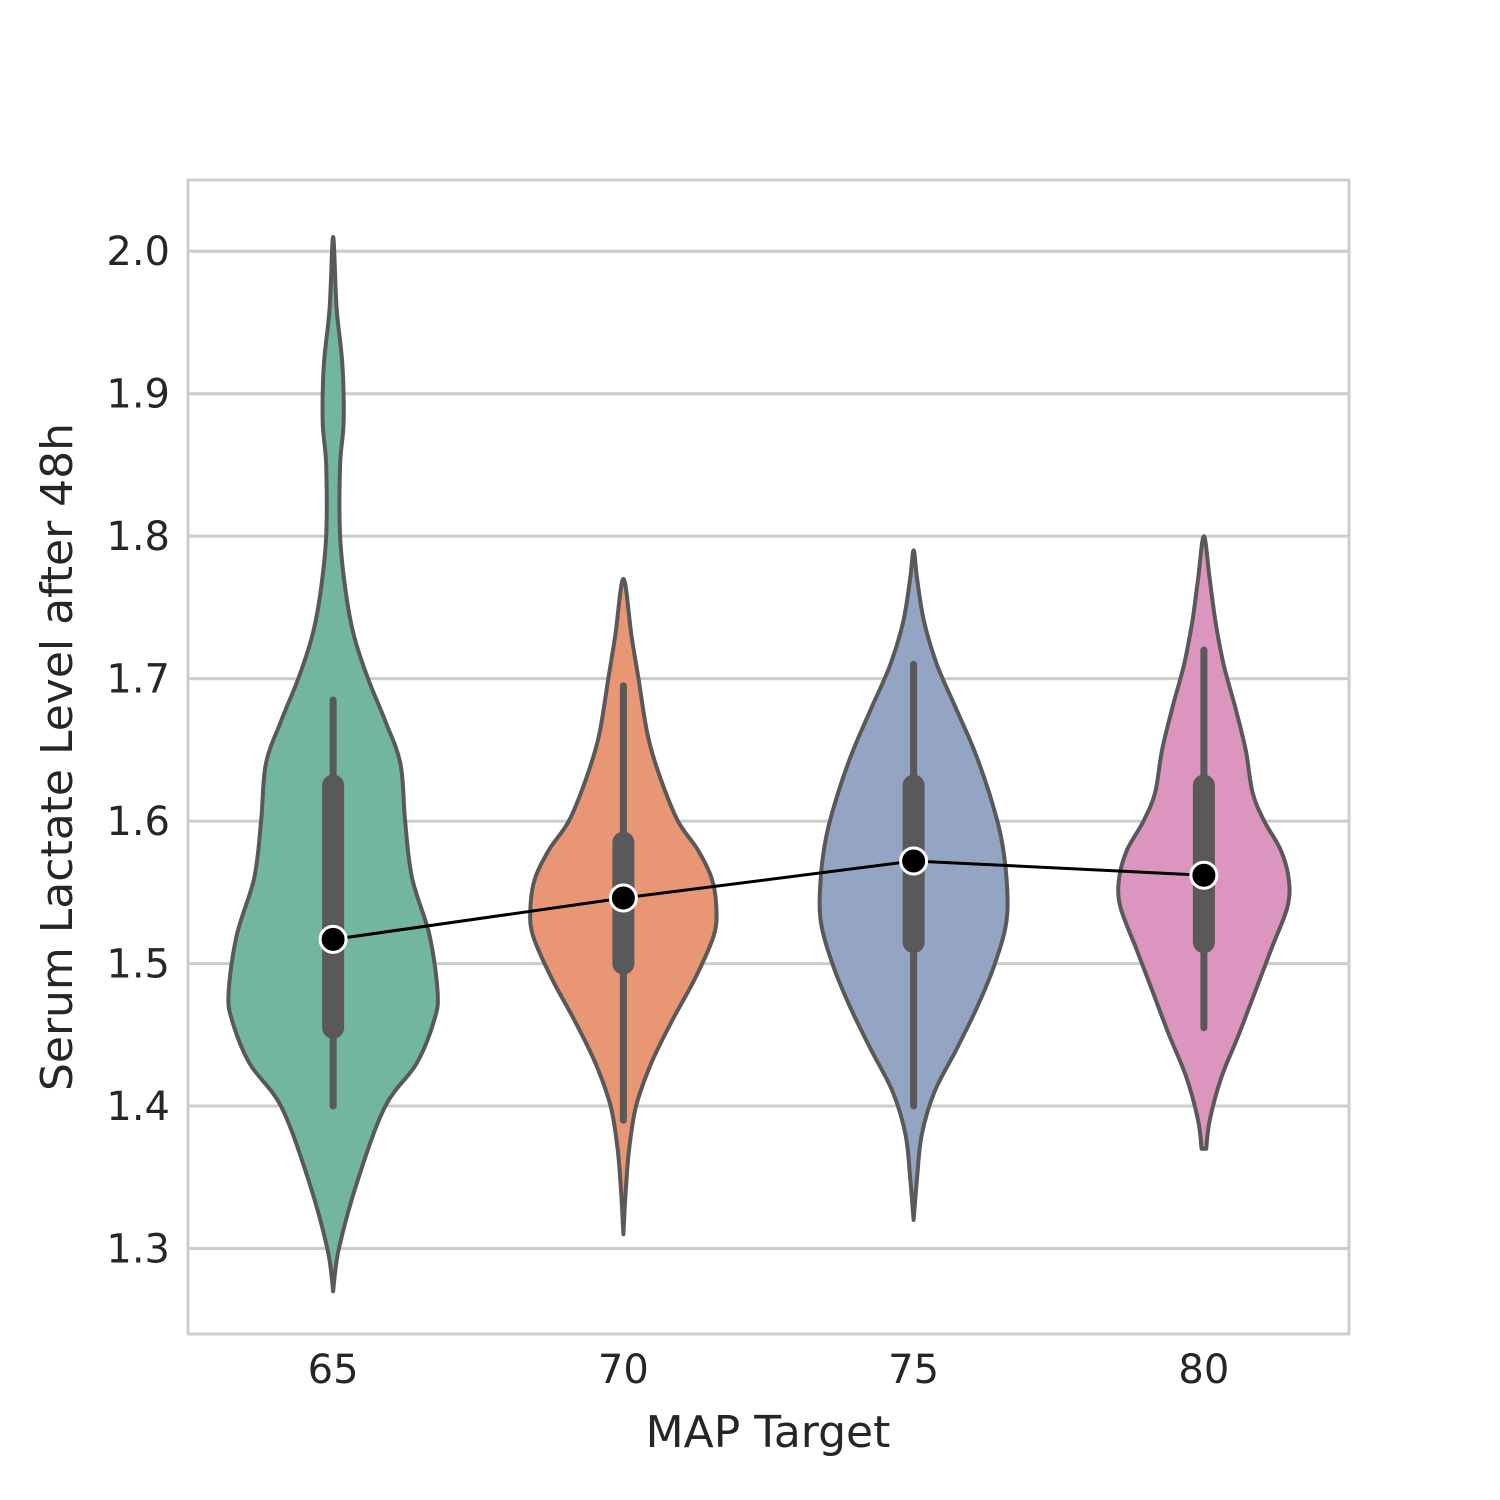 The height and width of the screenshot is (1500, 1500). I want to click on y-tick-label: 1.4, so click(138, 1107).